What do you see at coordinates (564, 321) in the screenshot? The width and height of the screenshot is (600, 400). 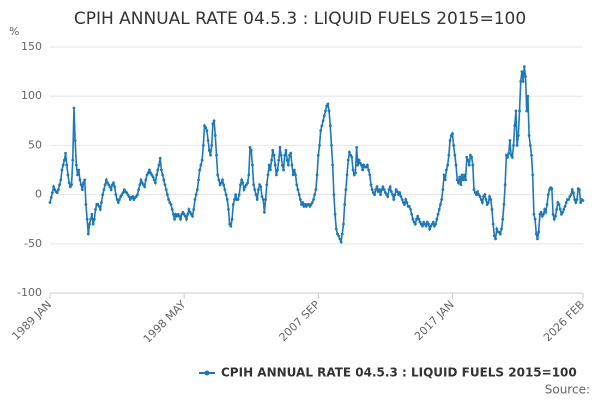 I see `x-tick-label: 2026 FEB` at bounding box center [564, 321].